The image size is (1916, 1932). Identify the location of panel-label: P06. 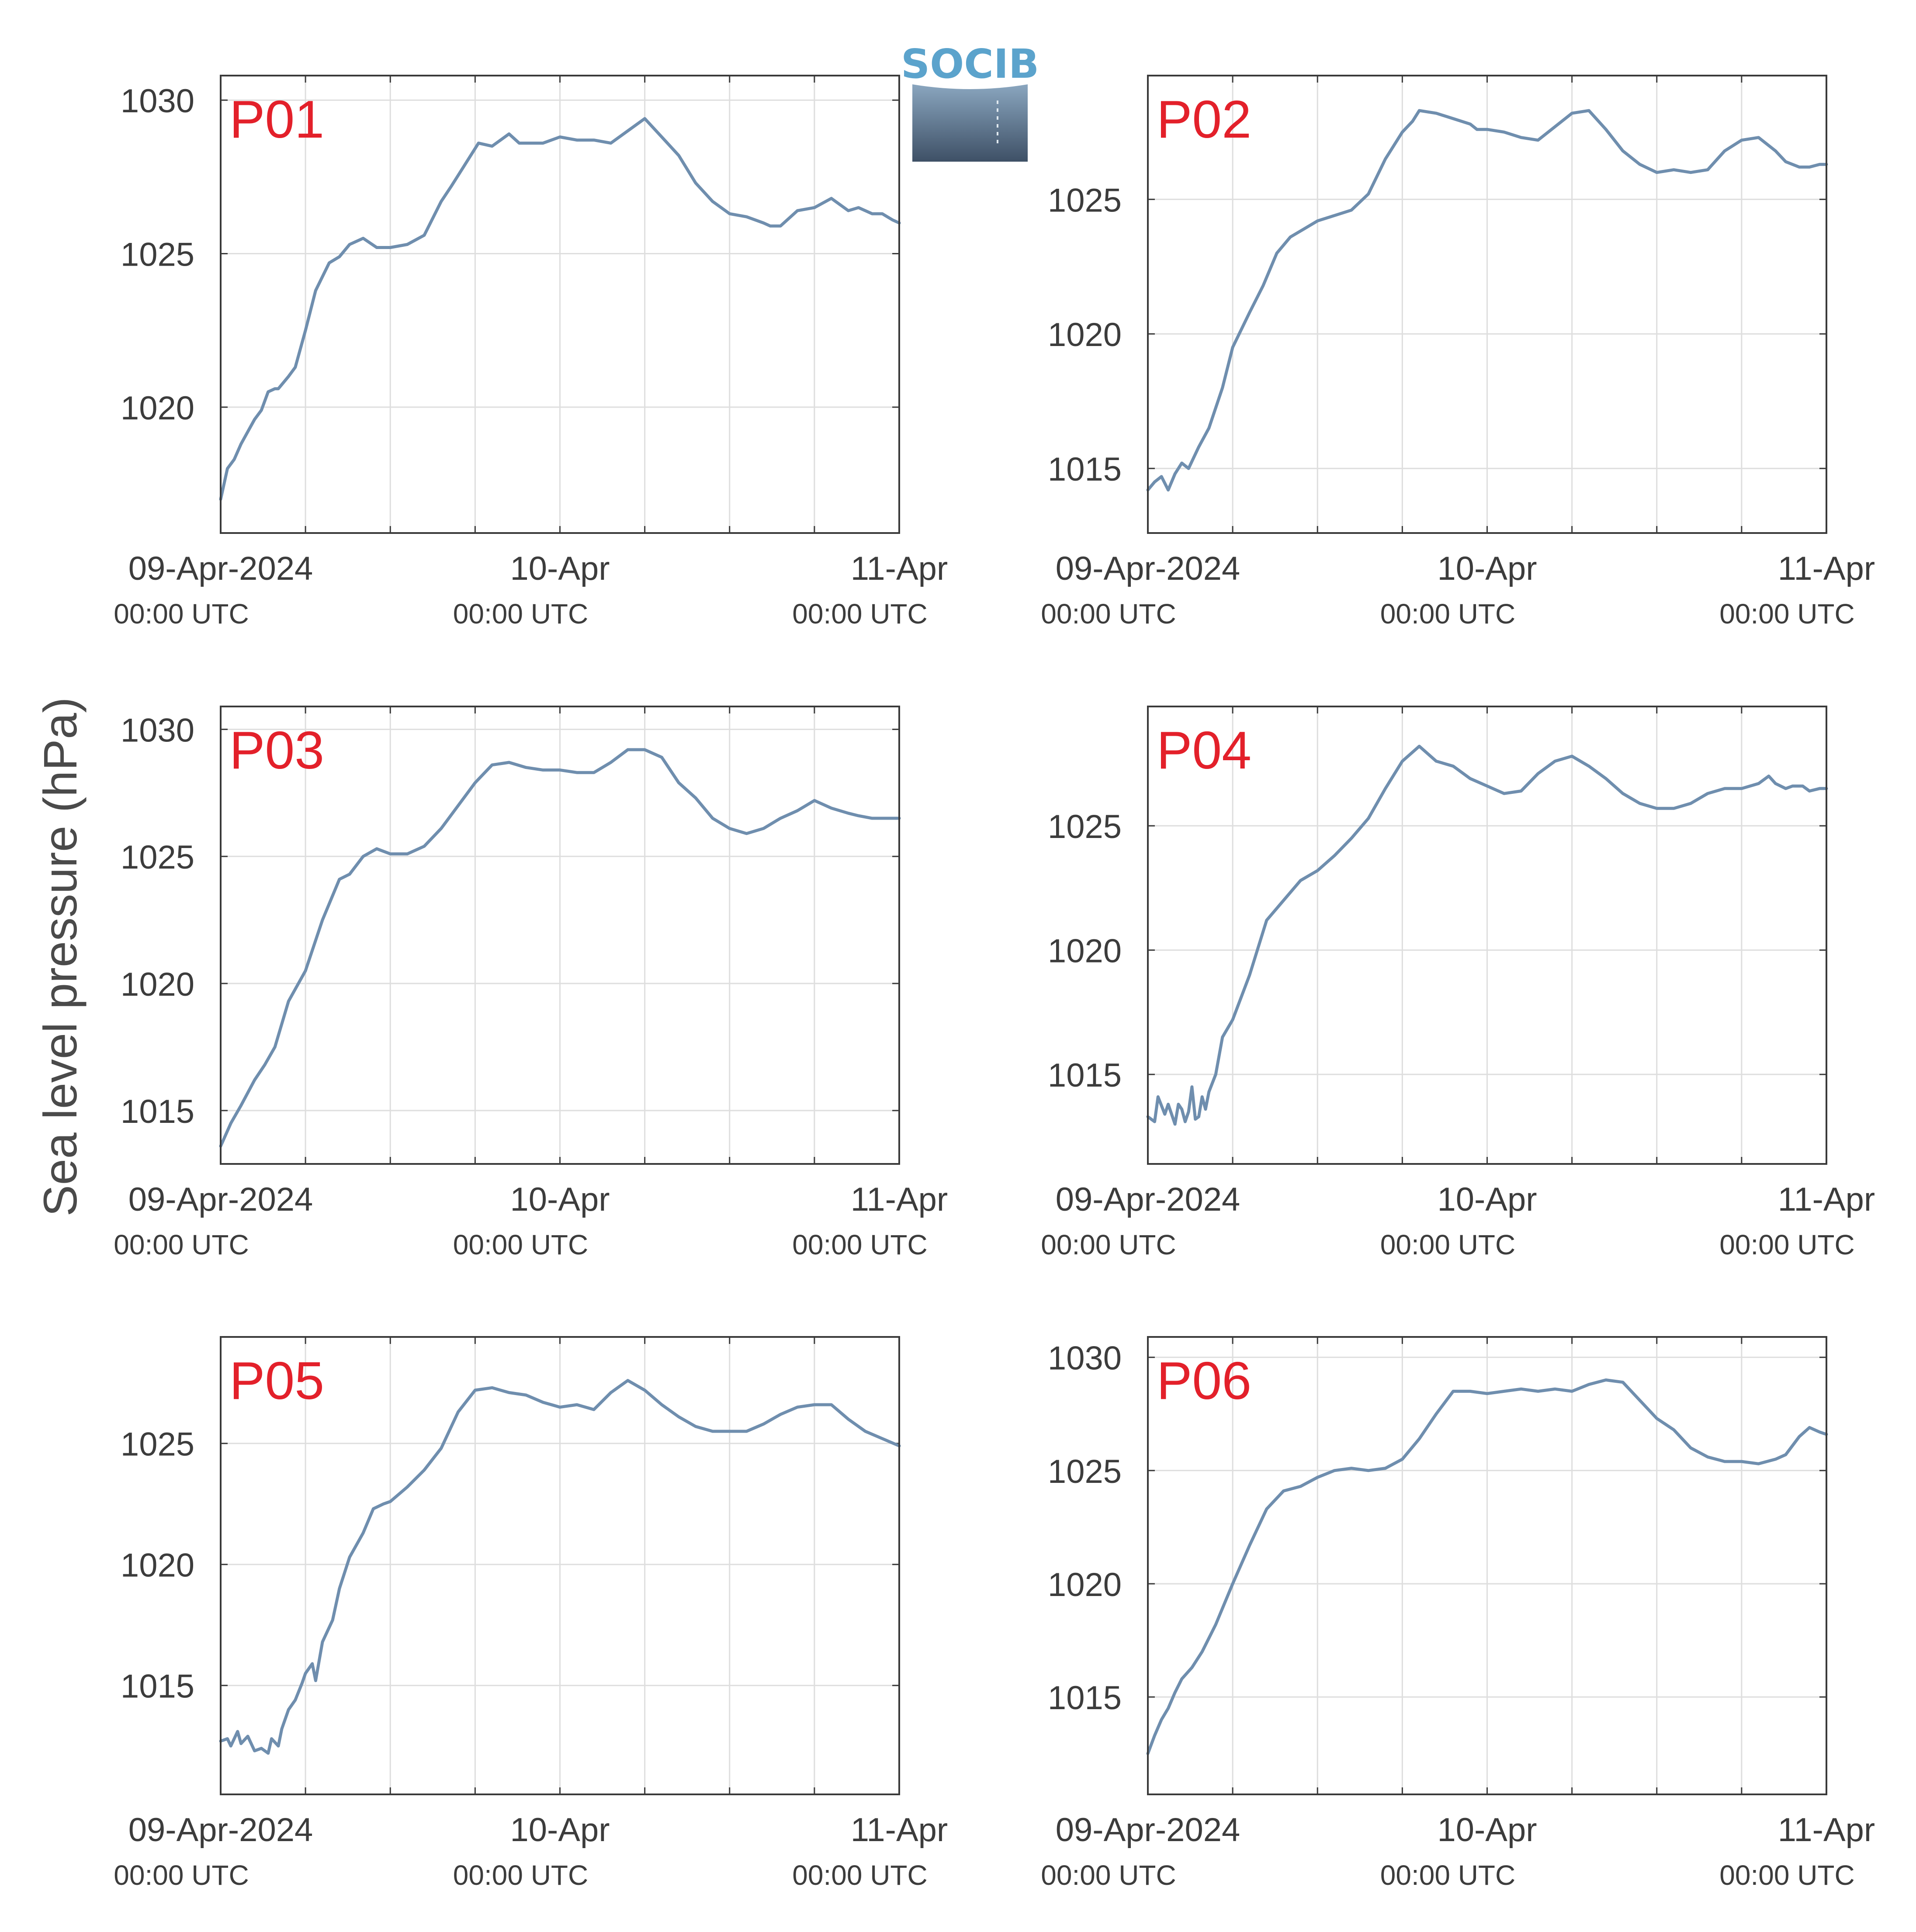
(1204, 1380).